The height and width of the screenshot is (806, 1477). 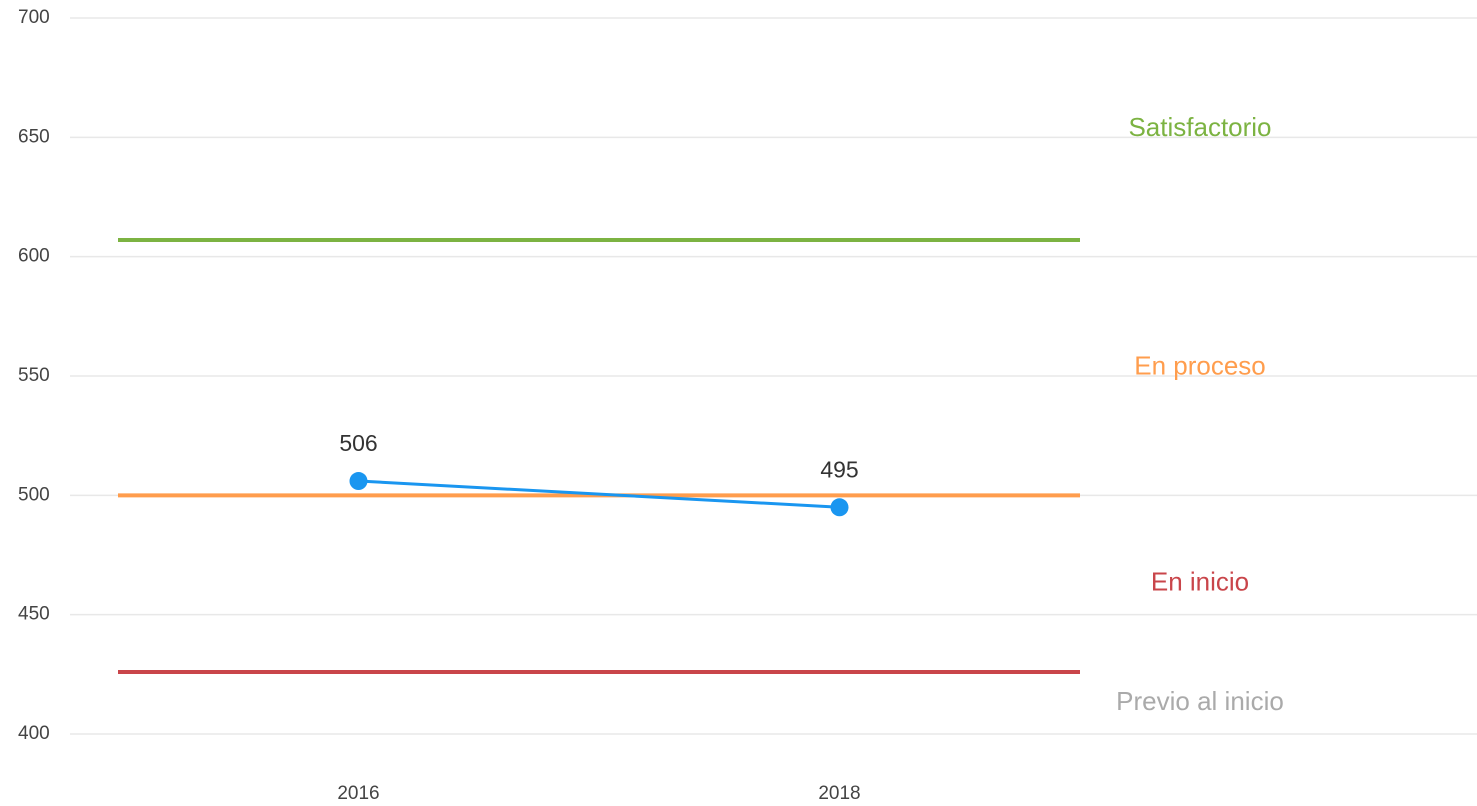 I want to click on y-tick-label: 650, so click(x=34, y=136).